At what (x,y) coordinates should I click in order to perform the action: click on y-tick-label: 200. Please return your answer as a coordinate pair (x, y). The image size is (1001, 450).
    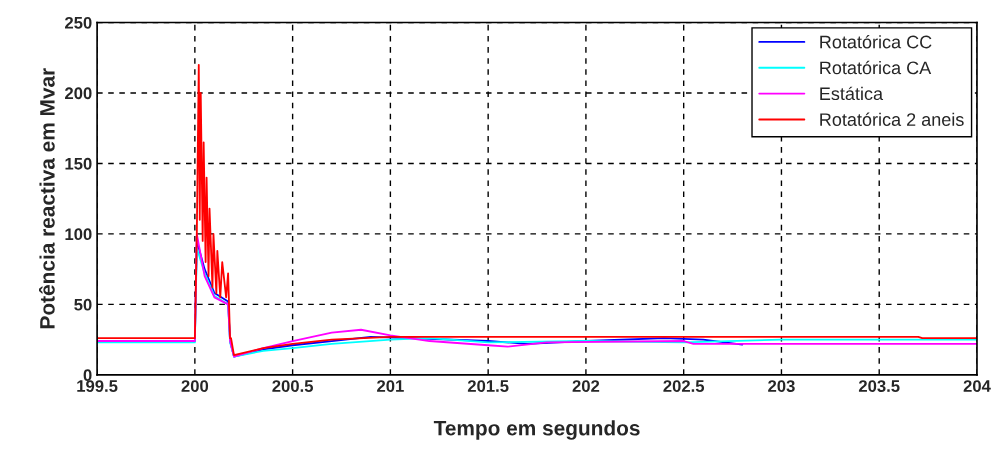
    Looking at the image, I should click on (78, 93).